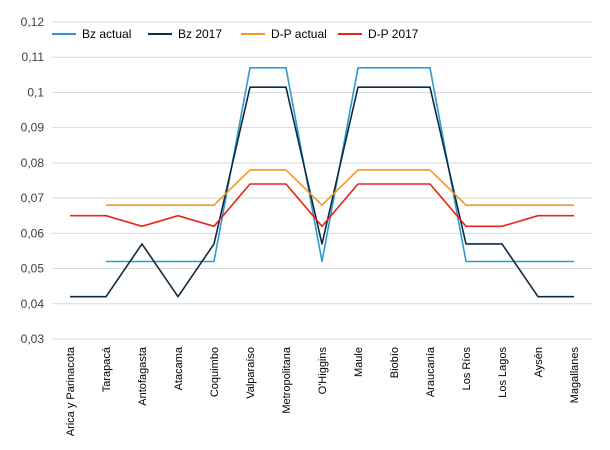 The height and width of the screenshot is (450, 610). I want to click on x-tick-label: Coquimbo, so click(215, 372).